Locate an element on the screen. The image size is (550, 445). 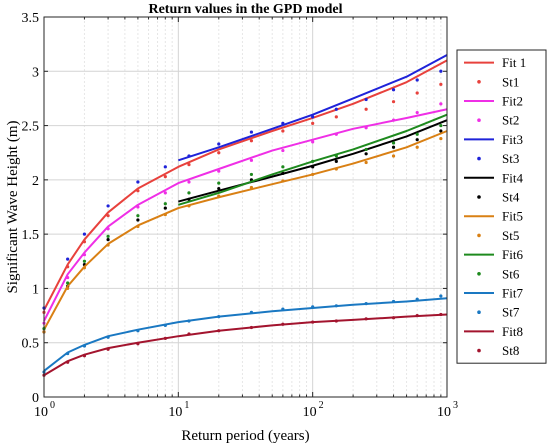
series-st8 is located at coordinates (242, 344).